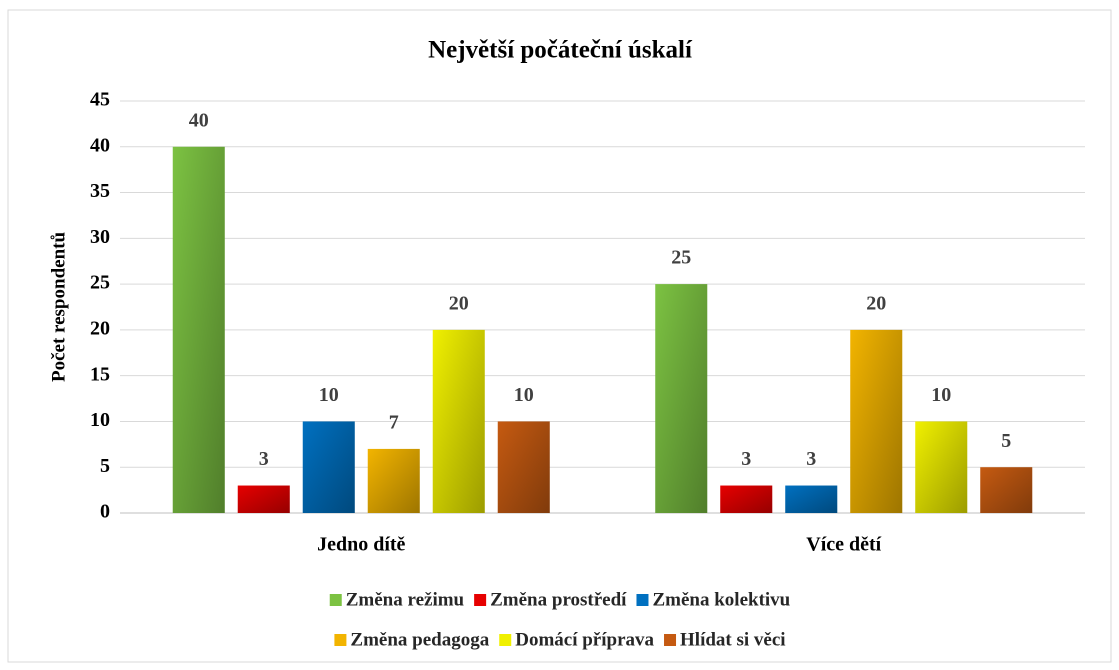  Describe the element at coordinates (560, 50) in the screenshot. I see `chart-title: Největší počáteční úskalí` at that location.